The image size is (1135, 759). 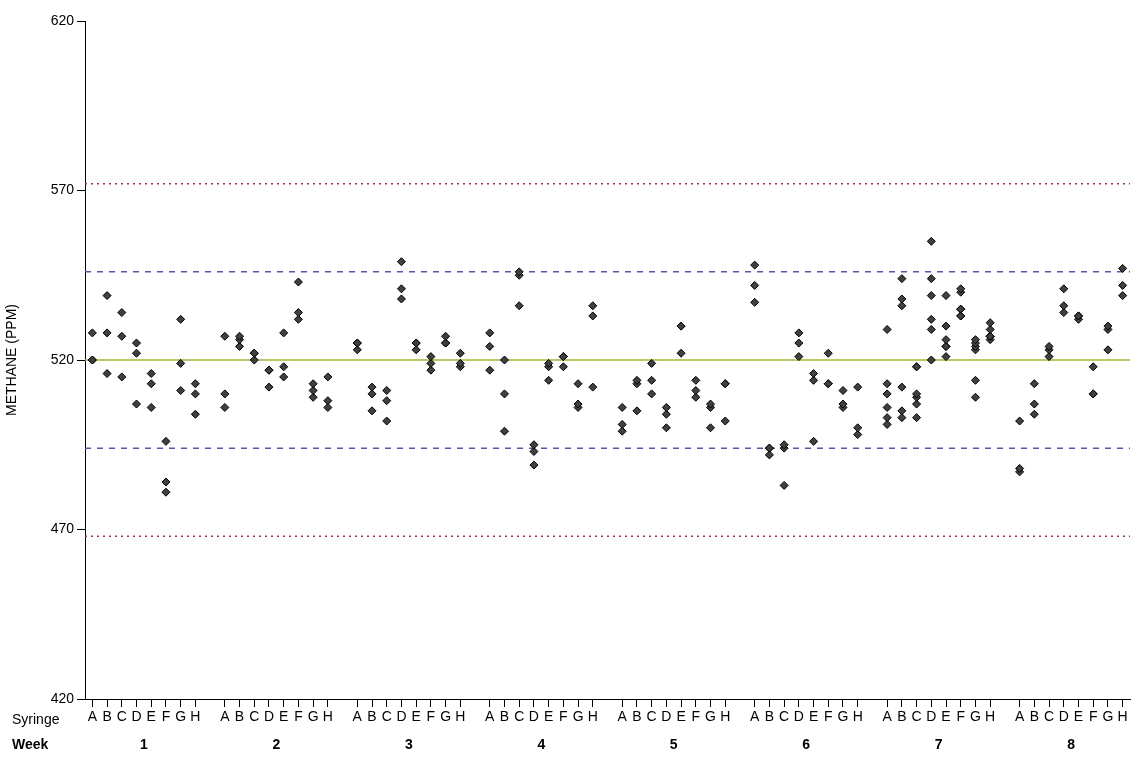 What do you see at coordinates (143, 743) in the screenshot?
I see `text: 1` at bounding box center [143, 743].